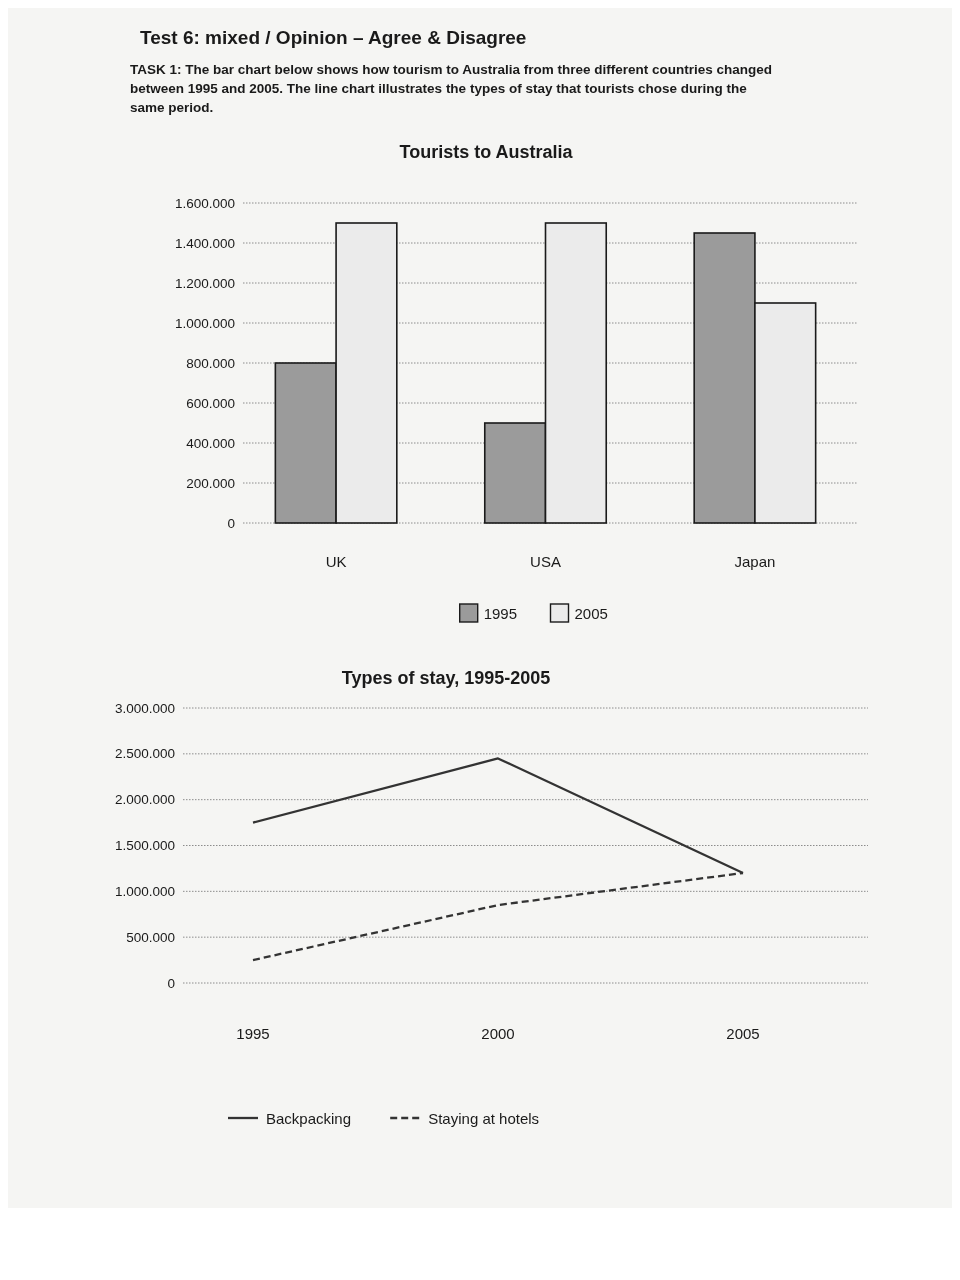  Describe the element at coordinates (144, 800) in the screenshot. I see `y-tick-label: 2.000.000` at that location.